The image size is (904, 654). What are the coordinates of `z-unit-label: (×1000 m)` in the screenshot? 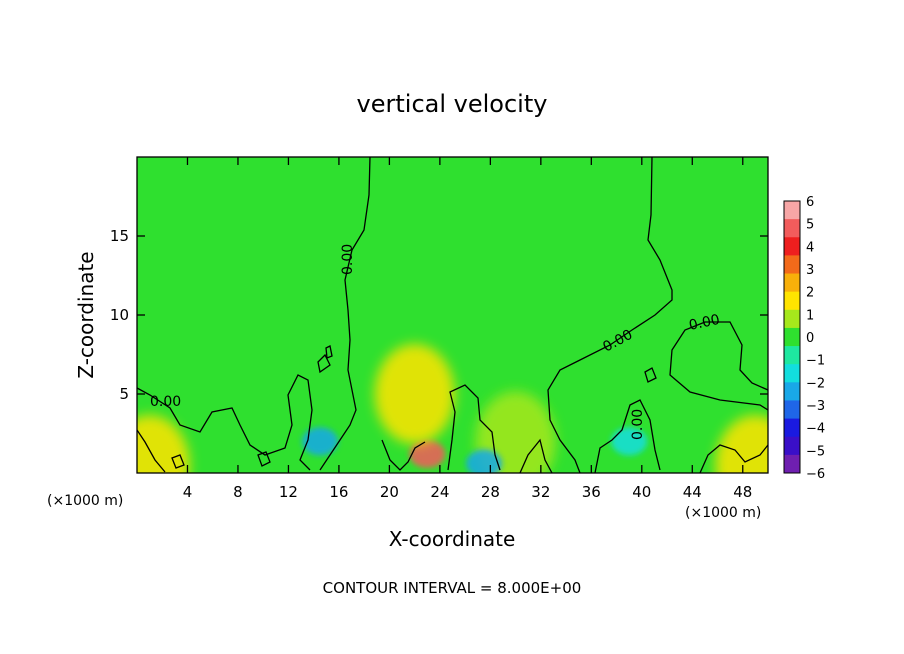 It's located at (85, 501).